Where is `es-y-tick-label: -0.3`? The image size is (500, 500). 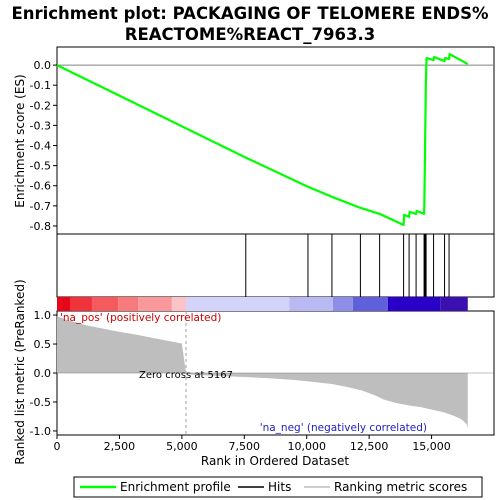 es-y-tick-label: -0.3 is located at coordinates (40, 125).